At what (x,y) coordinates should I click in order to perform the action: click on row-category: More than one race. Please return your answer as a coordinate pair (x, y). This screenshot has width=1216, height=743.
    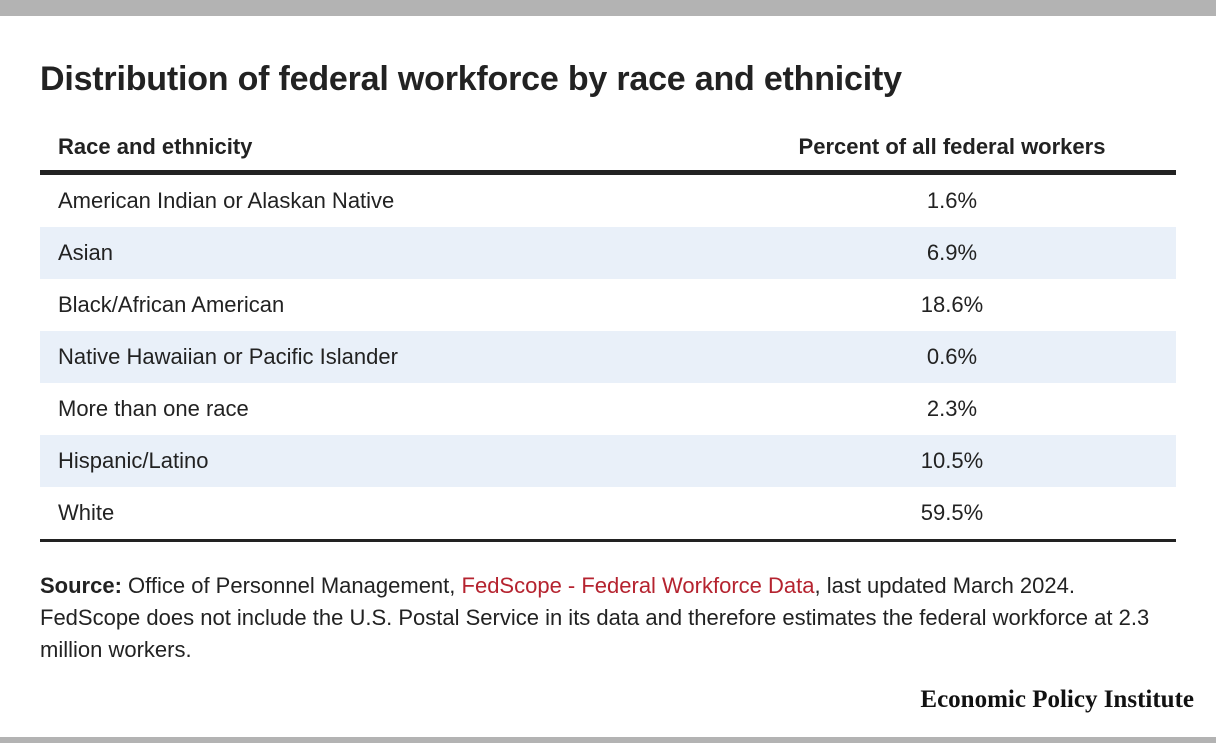
    Looking at the image, I should click on (153, 408).